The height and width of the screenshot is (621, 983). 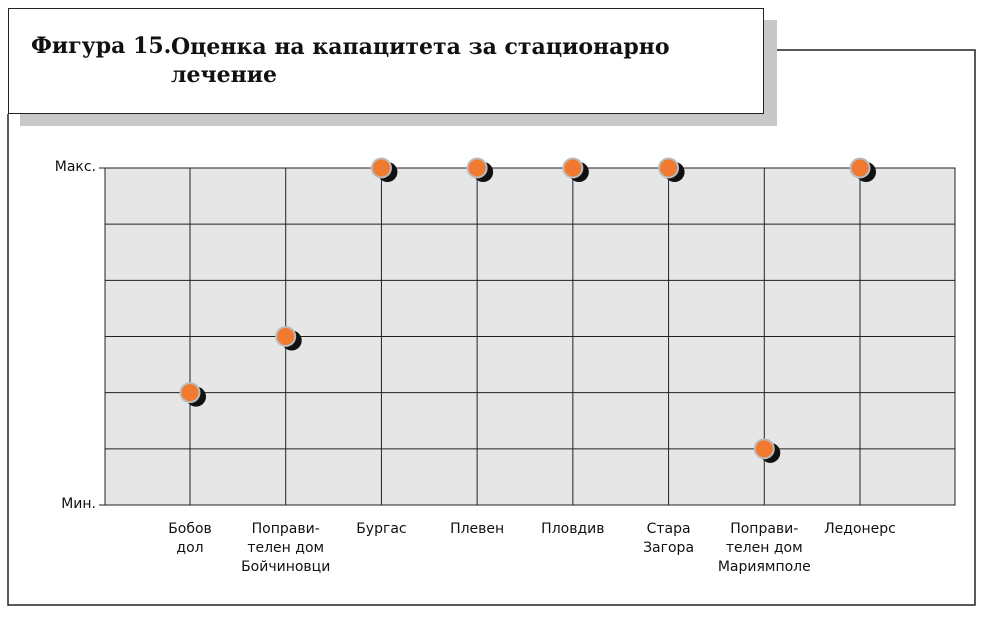 I want to click on x-tick-label: Бургас, so click(x=381, y=529).